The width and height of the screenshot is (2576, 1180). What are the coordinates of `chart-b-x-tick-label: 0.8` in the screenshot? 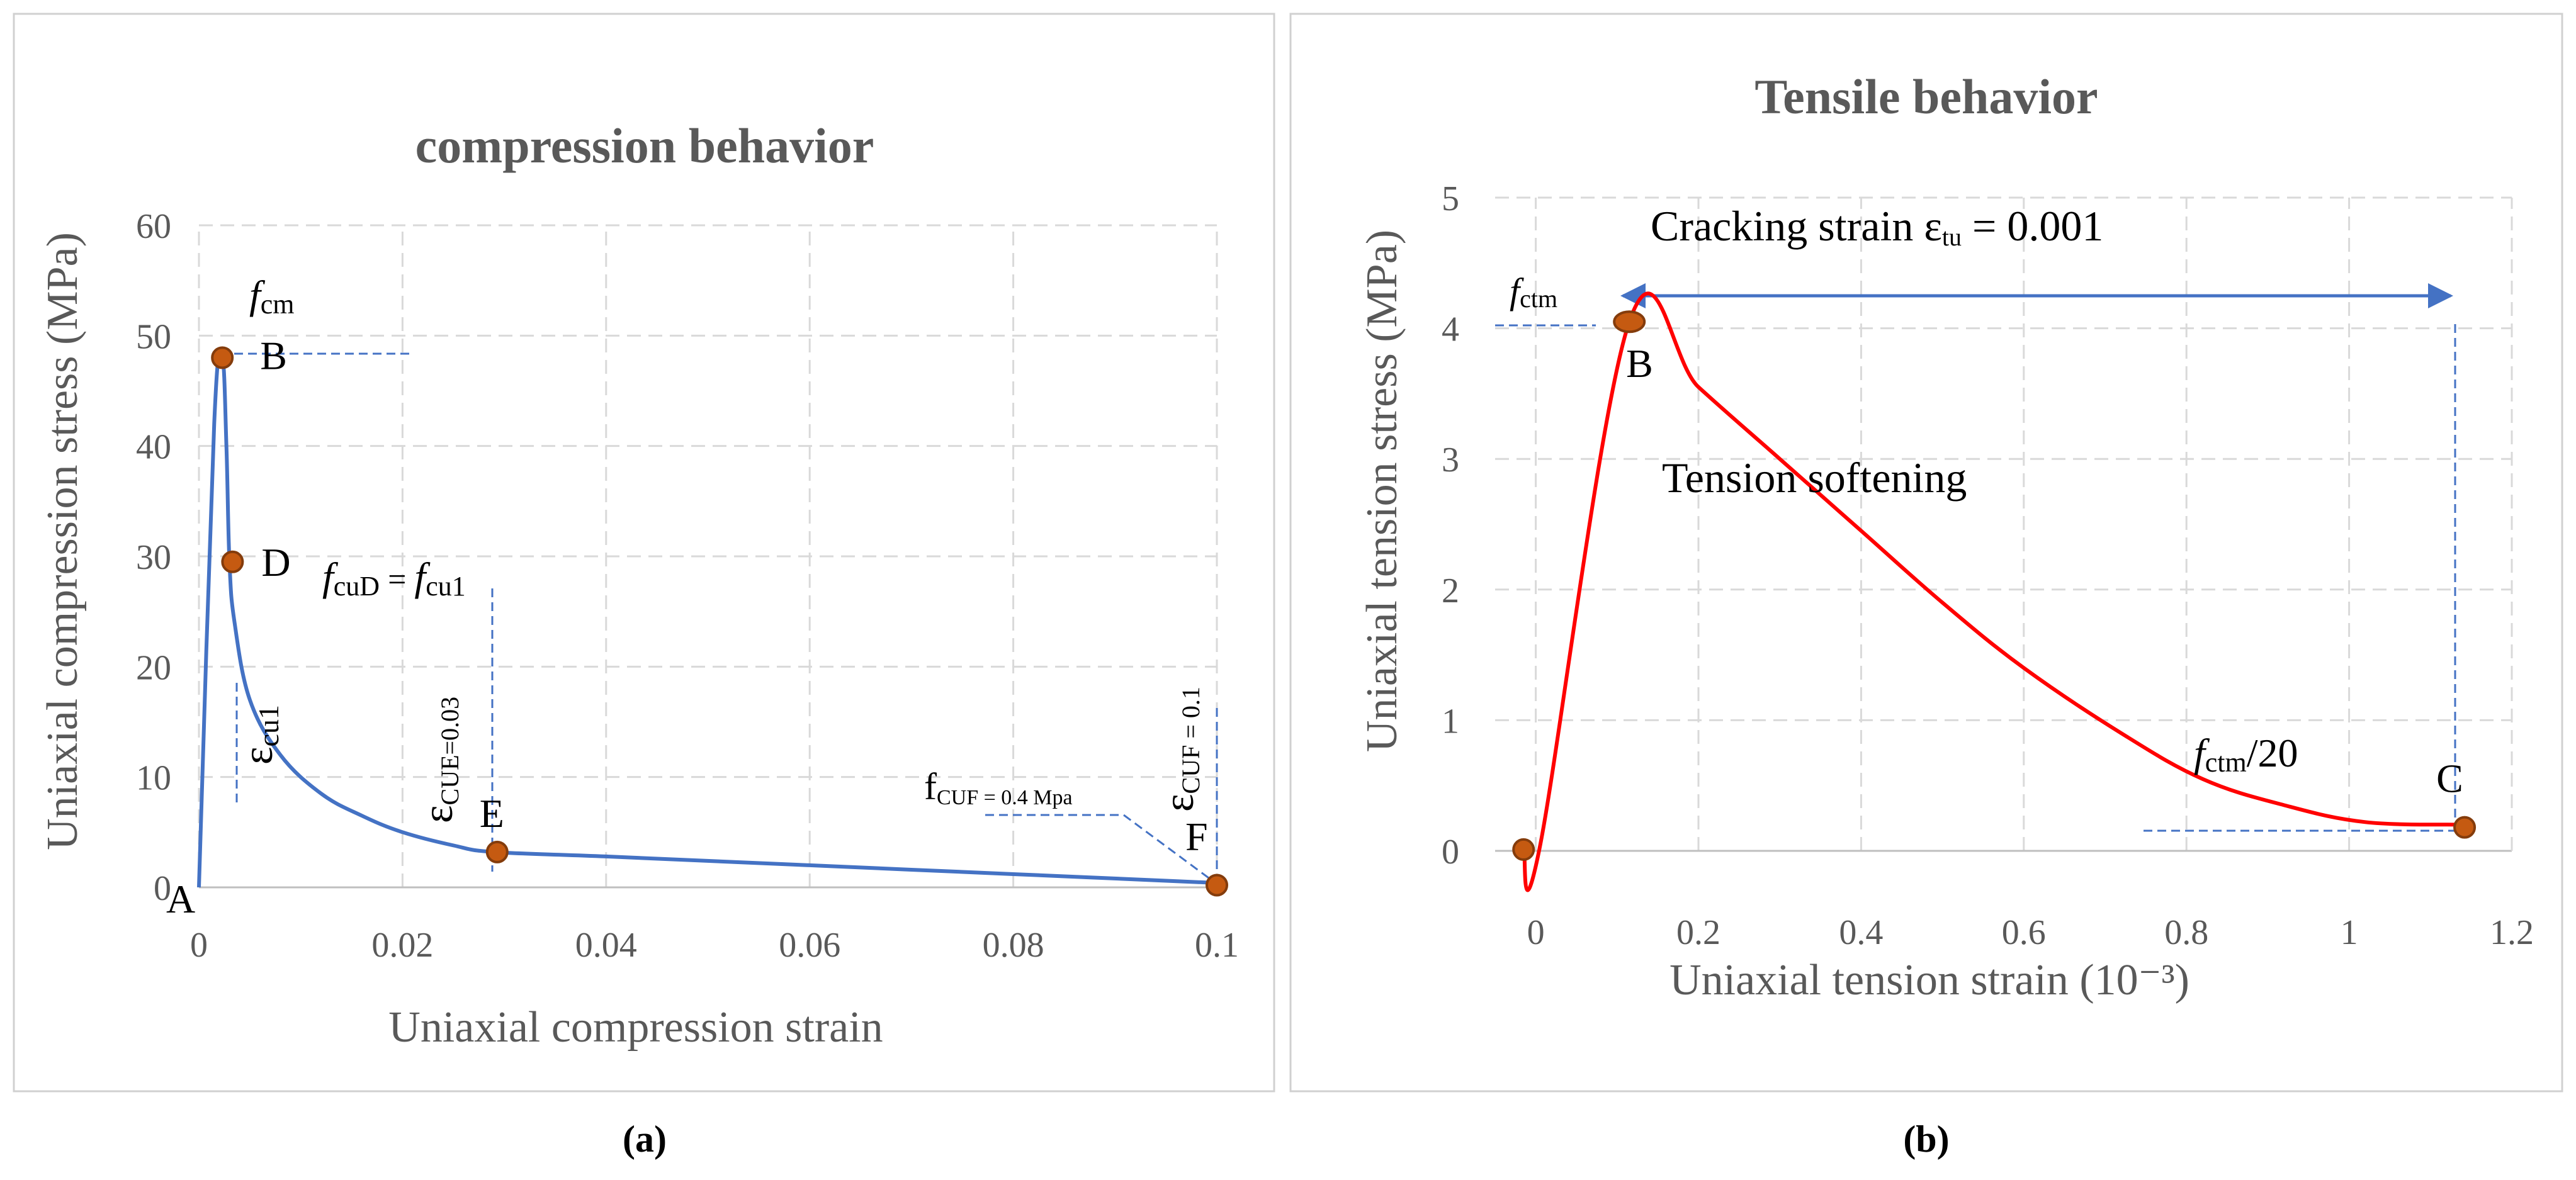 It's located at (2186, 932).